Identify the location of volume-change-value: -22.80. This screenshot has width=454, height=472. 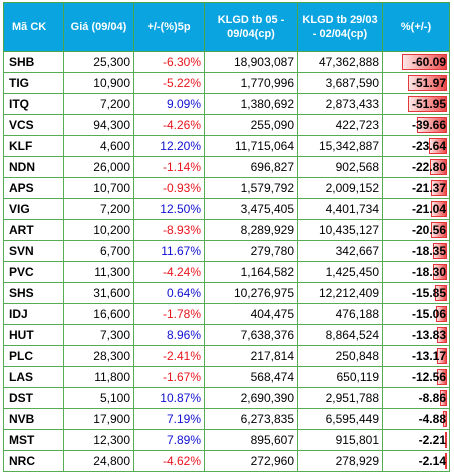
(428, 167).